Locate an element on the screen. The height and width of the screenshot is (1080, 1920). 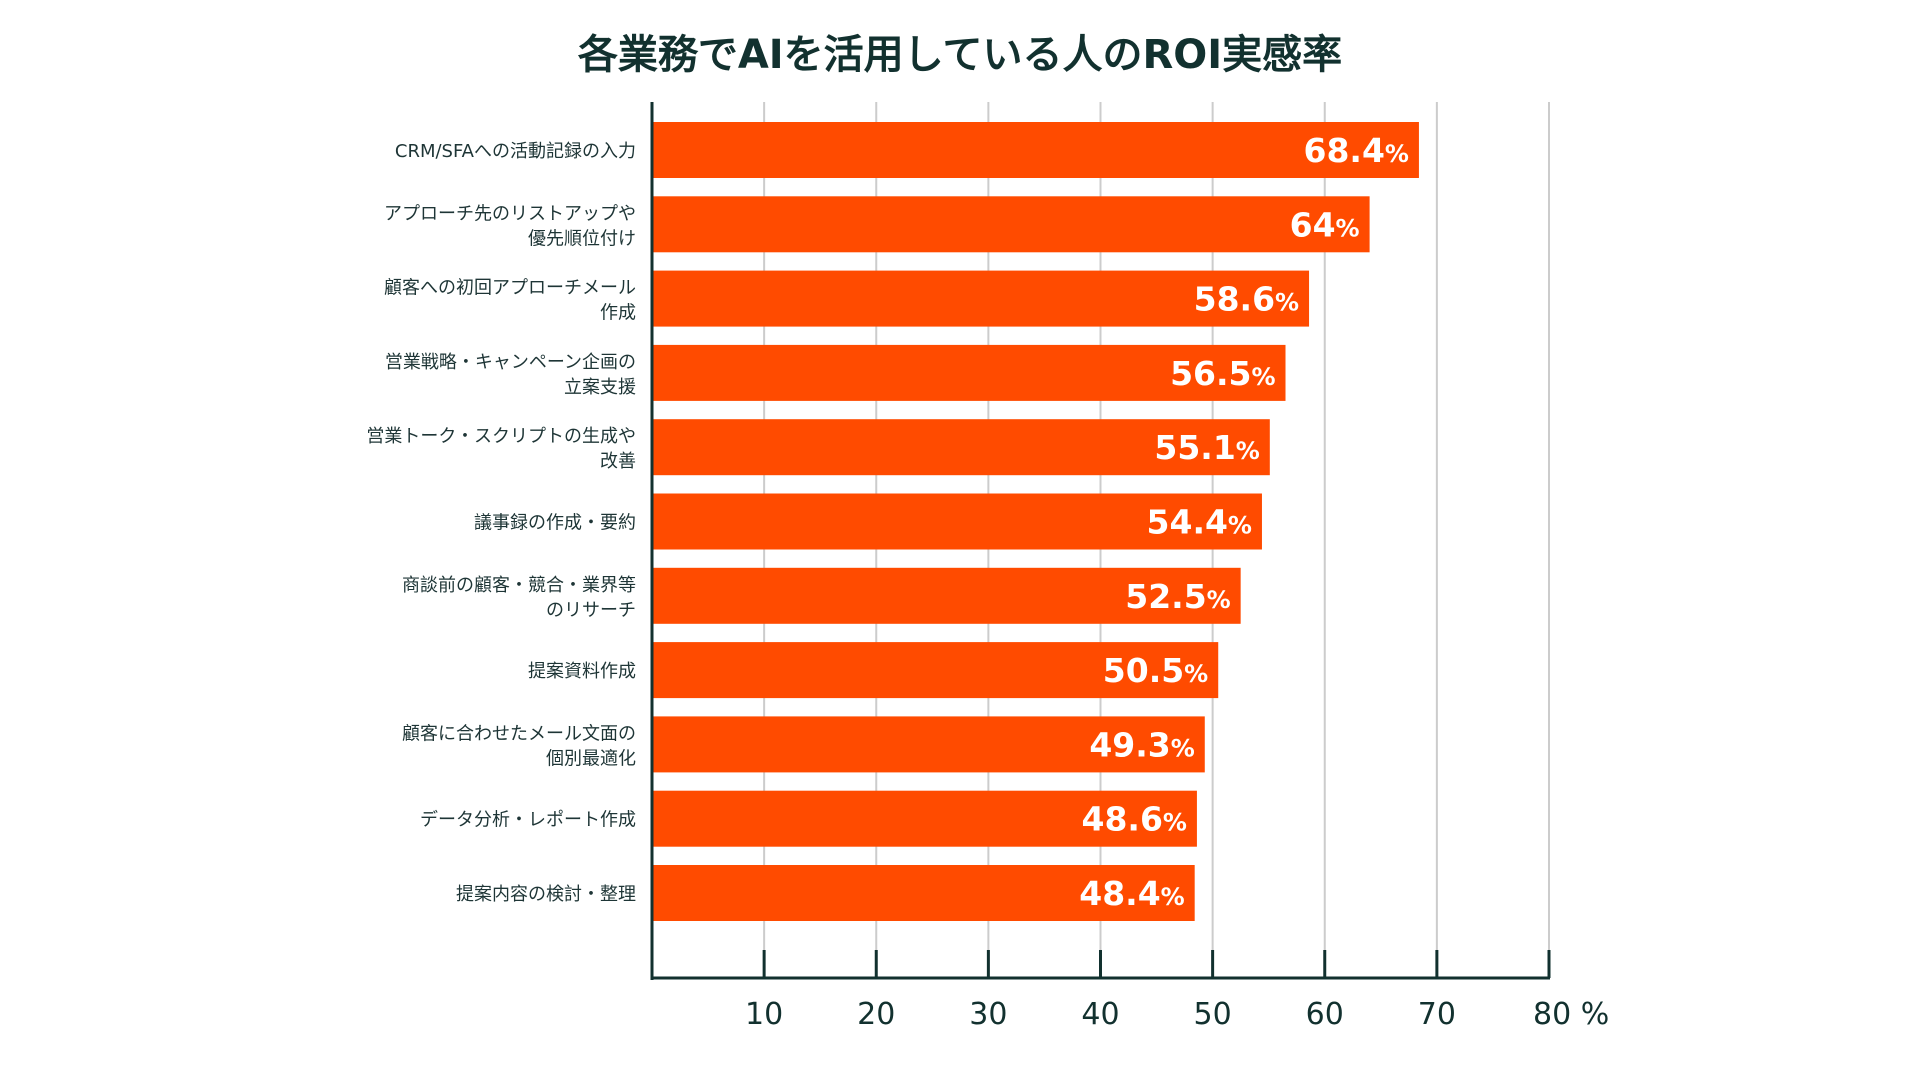
category-label: 立案支援 is located at coordinates (600, 387).